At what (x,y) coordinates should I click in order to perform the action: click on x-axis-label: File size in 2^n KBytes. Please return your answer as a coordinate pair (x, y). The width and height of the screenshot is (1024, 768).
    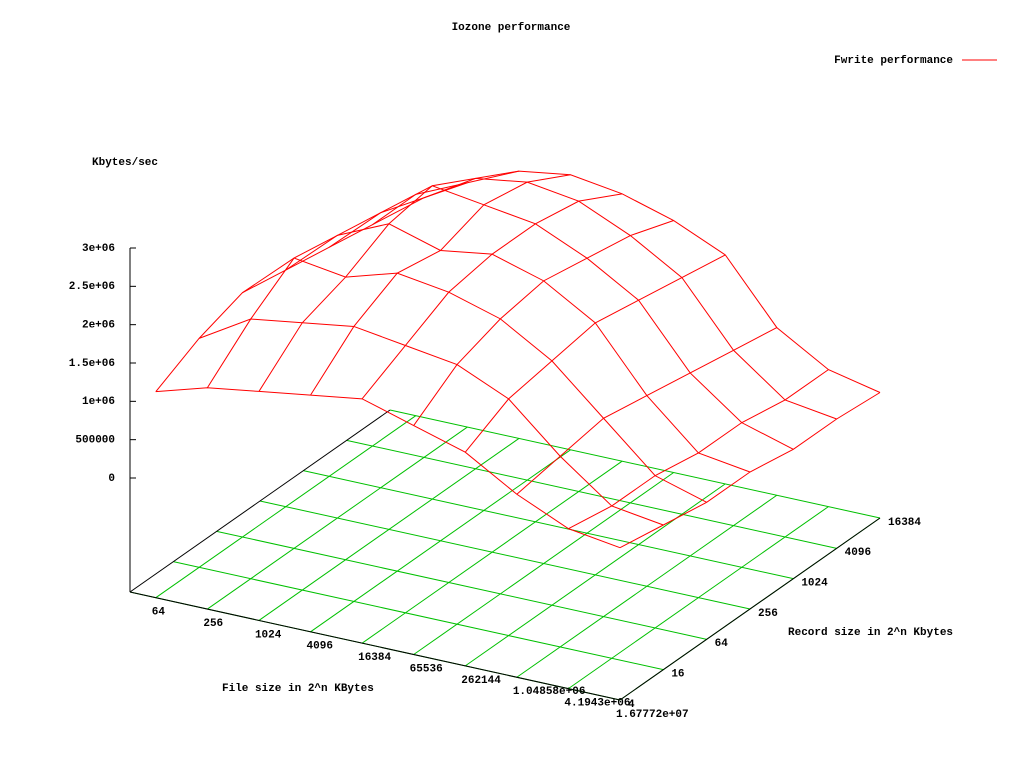
    Looking at the image, I should click on (298, 689).